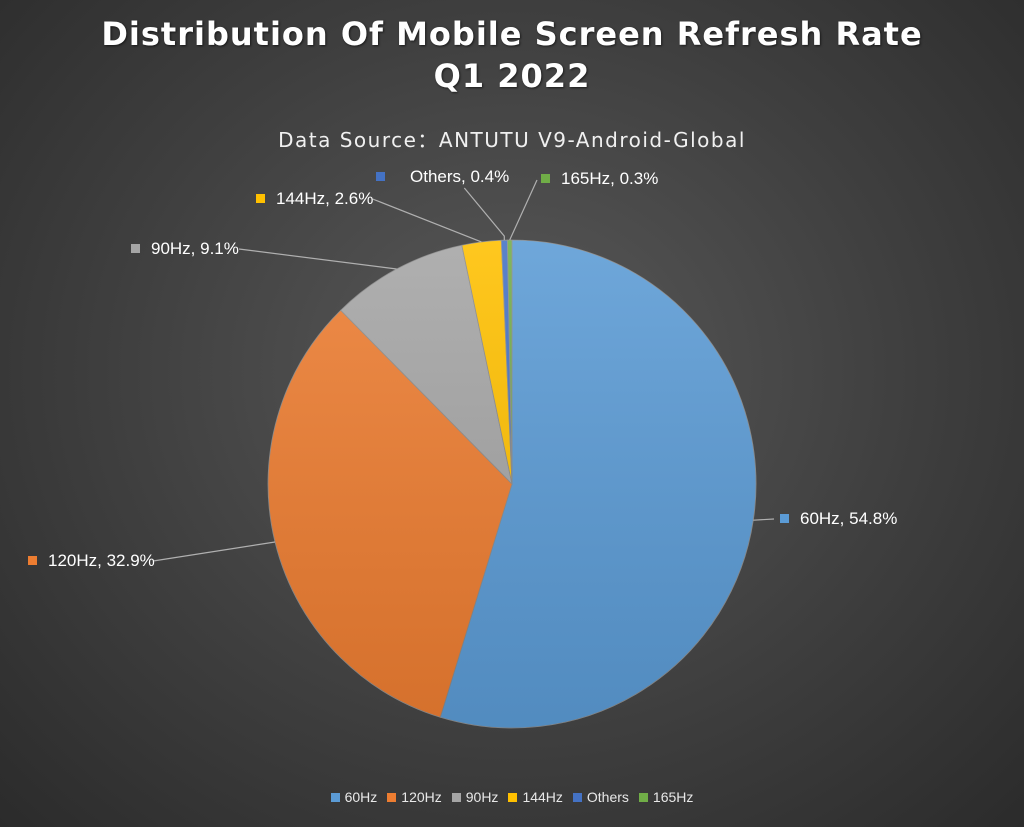 This screenshot has width=1024, height=827. I want to click on data-label-144hz: 144Hz, 2.6%, so click(324, 198).